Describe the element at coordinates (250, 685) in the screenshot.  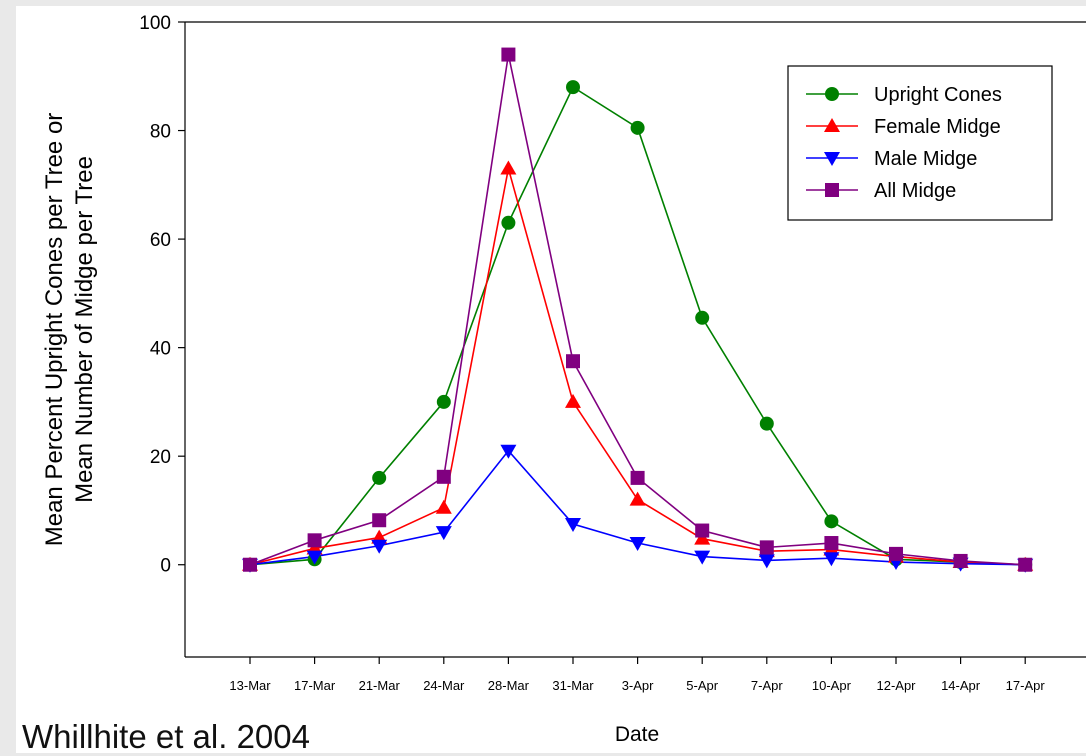
I see `x-tick-label: 13-Mar` at that location.